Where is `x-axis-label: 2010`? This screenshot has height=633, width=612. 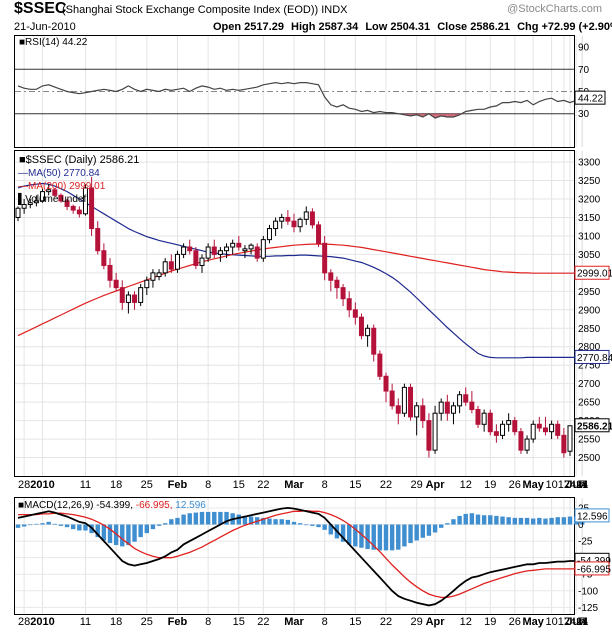
x-axis-label: 2010 is located at coordinates (42, 622).